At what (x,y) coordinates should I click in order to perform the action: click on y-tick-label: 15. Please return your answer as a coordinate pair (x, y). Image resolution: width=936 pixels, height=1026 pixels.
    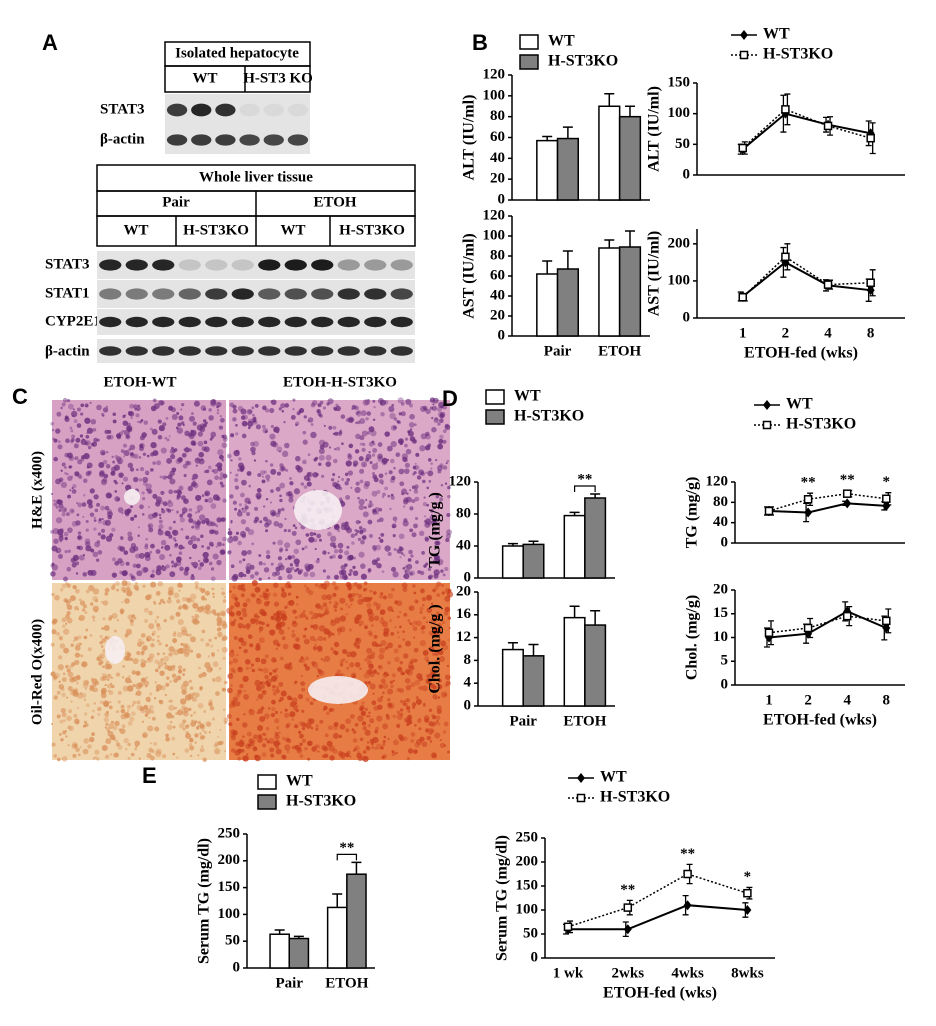
    Looking at the image, I should click on (720, 613).